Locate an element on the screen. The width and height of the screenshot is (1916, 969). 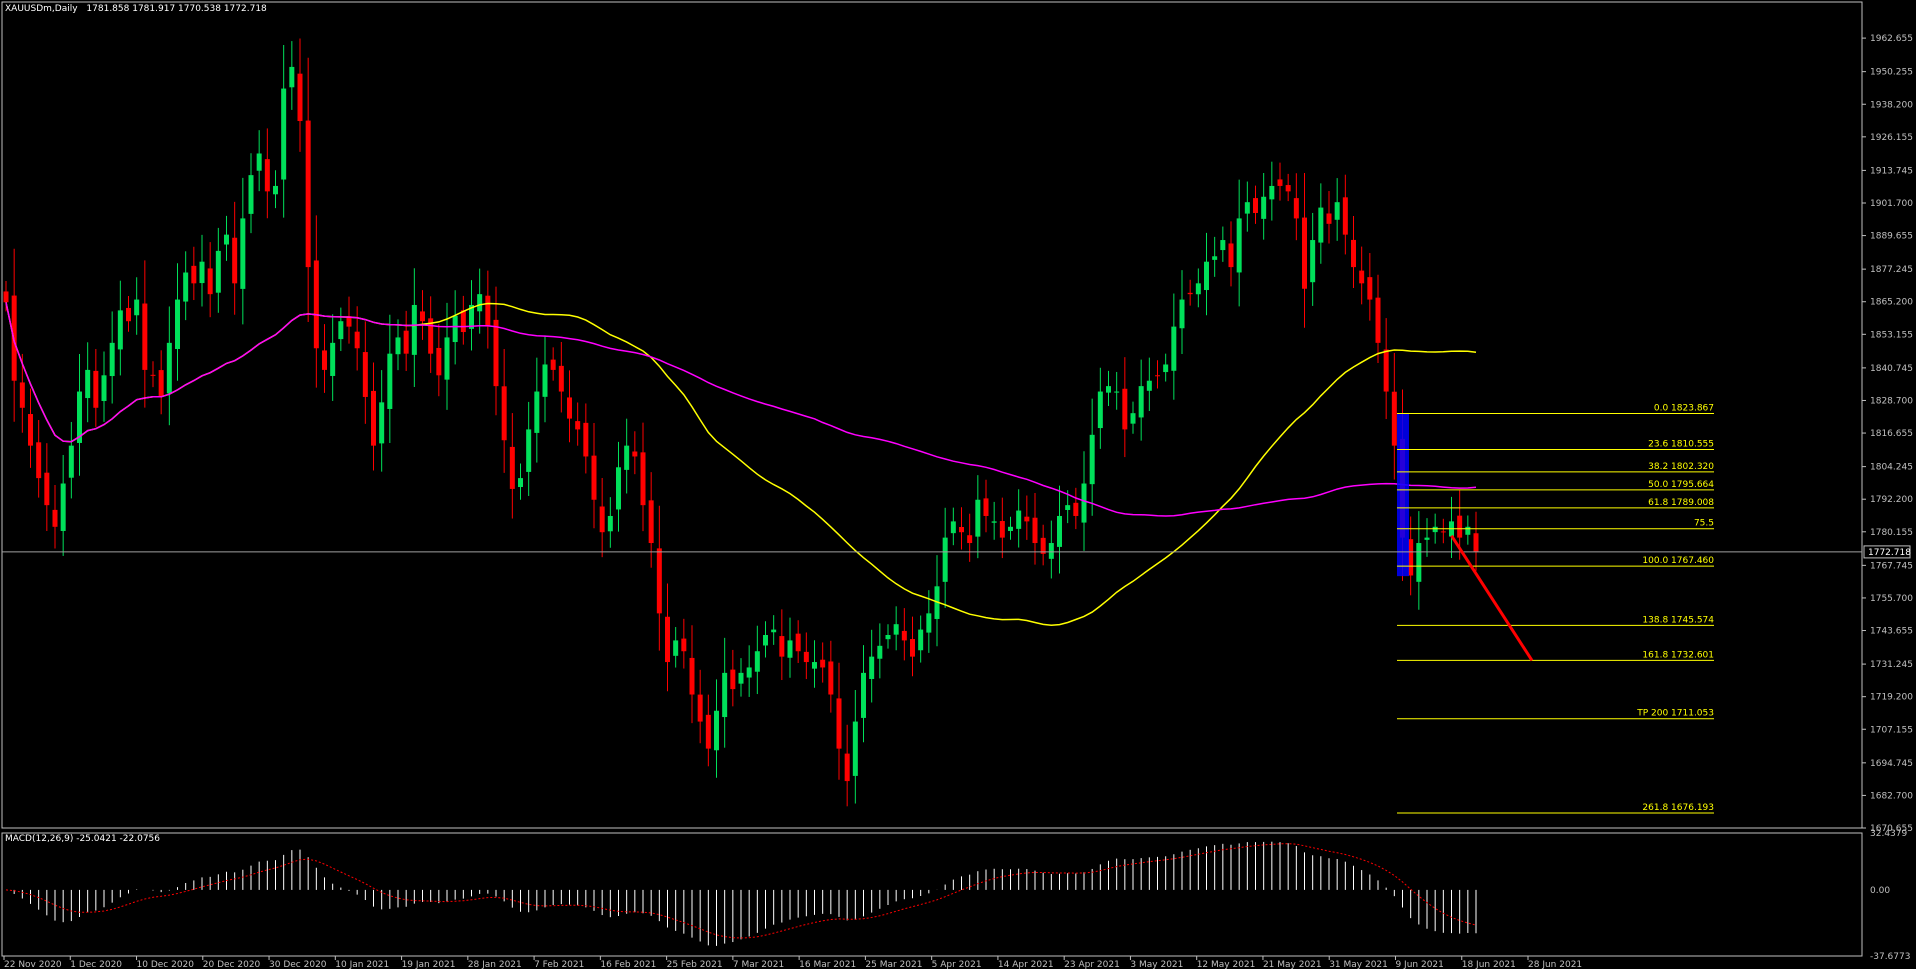
fib-level-label: 75.5 is located at coordinates (1704, 524).